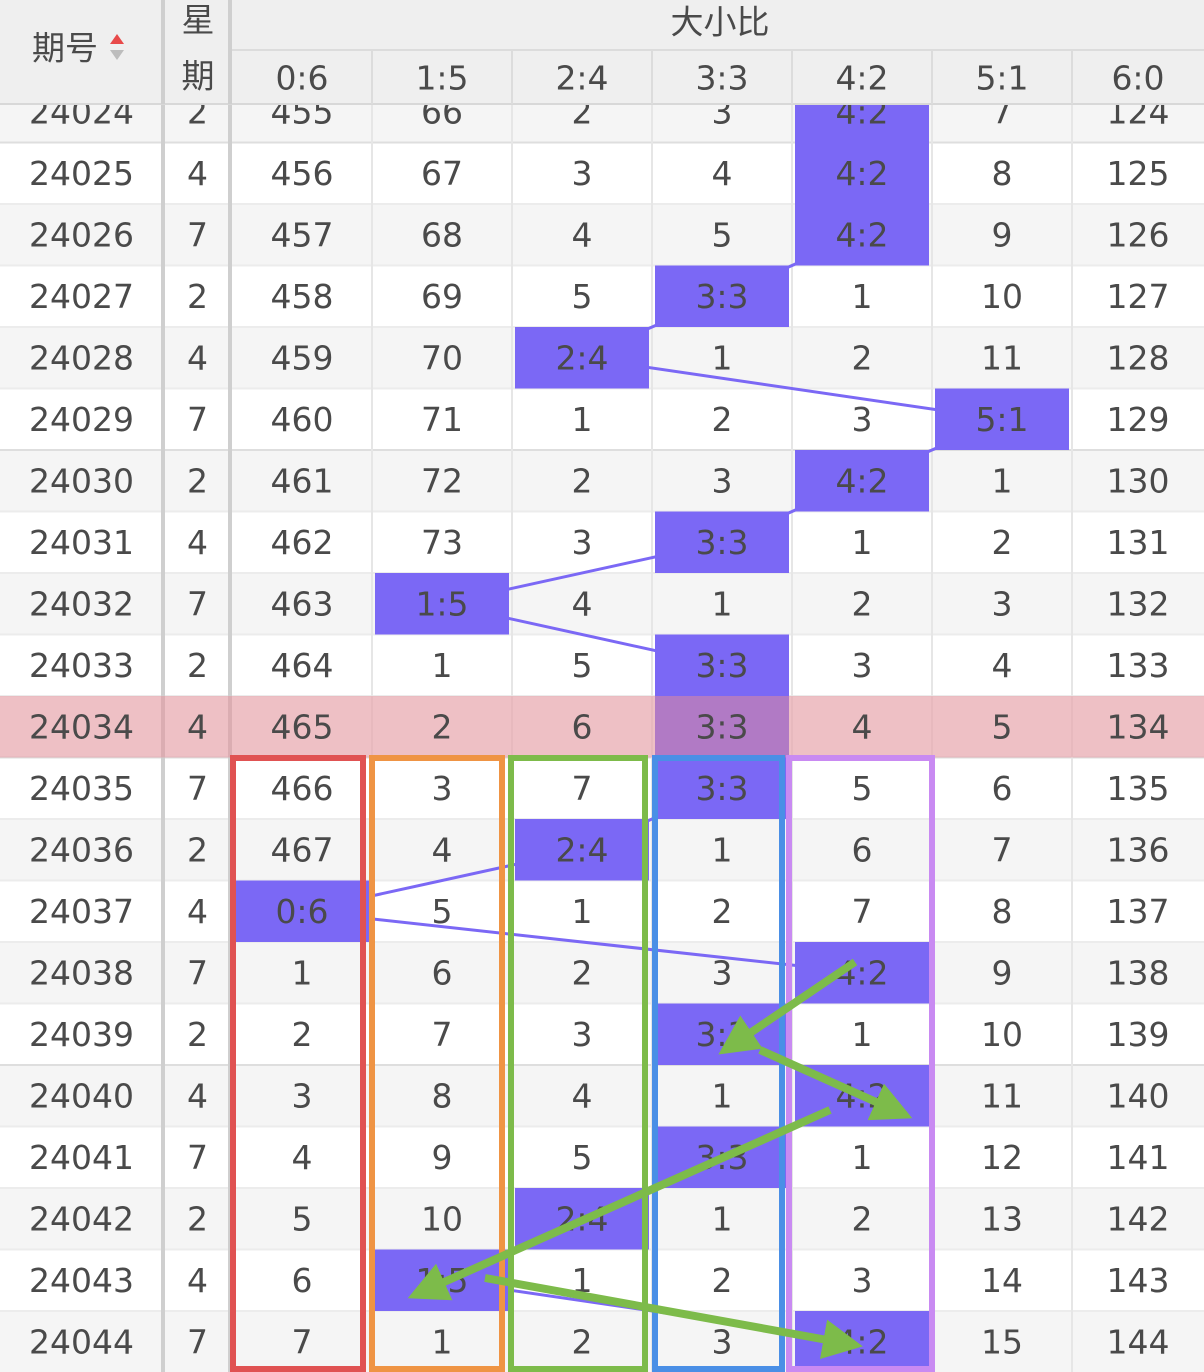 Image resolution: width=1204 pixels, height=1372 pixels. I want to click on value-cell: 5:1, so click(1001, 419).